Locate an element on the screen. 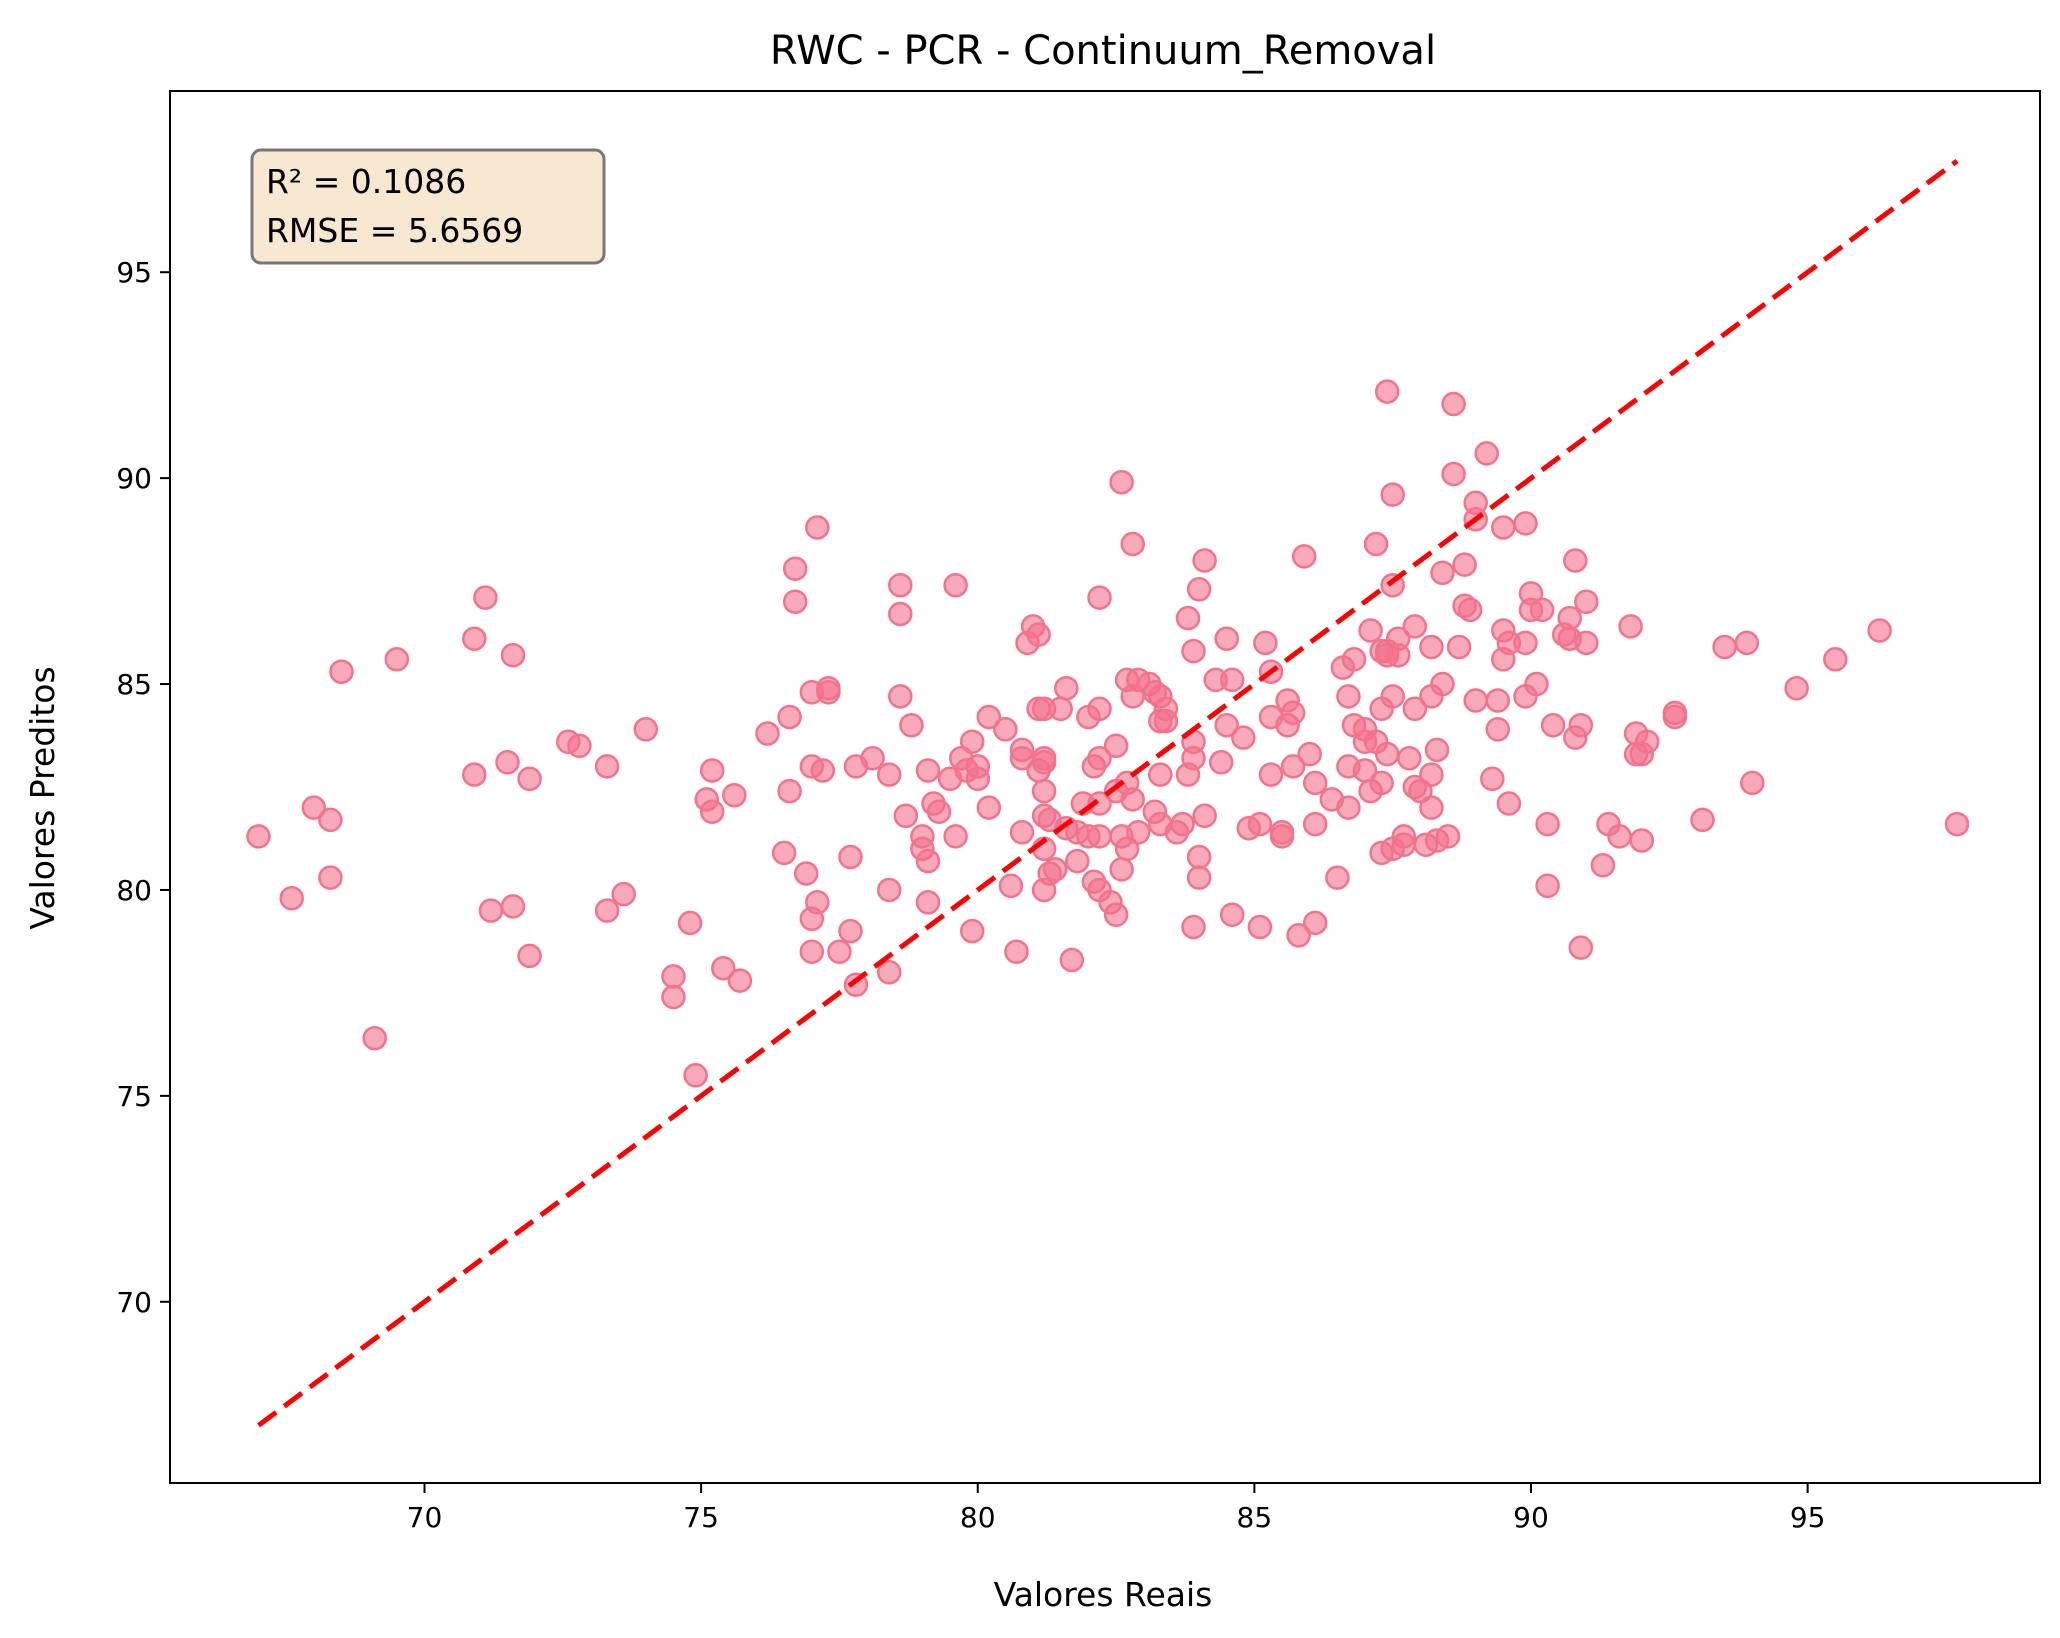 Image resolution: width=2060 pixels, height=1638 pixels. chart-title: RWC - PCR - Continuum_Removal is located at coordinates (1103, 51).